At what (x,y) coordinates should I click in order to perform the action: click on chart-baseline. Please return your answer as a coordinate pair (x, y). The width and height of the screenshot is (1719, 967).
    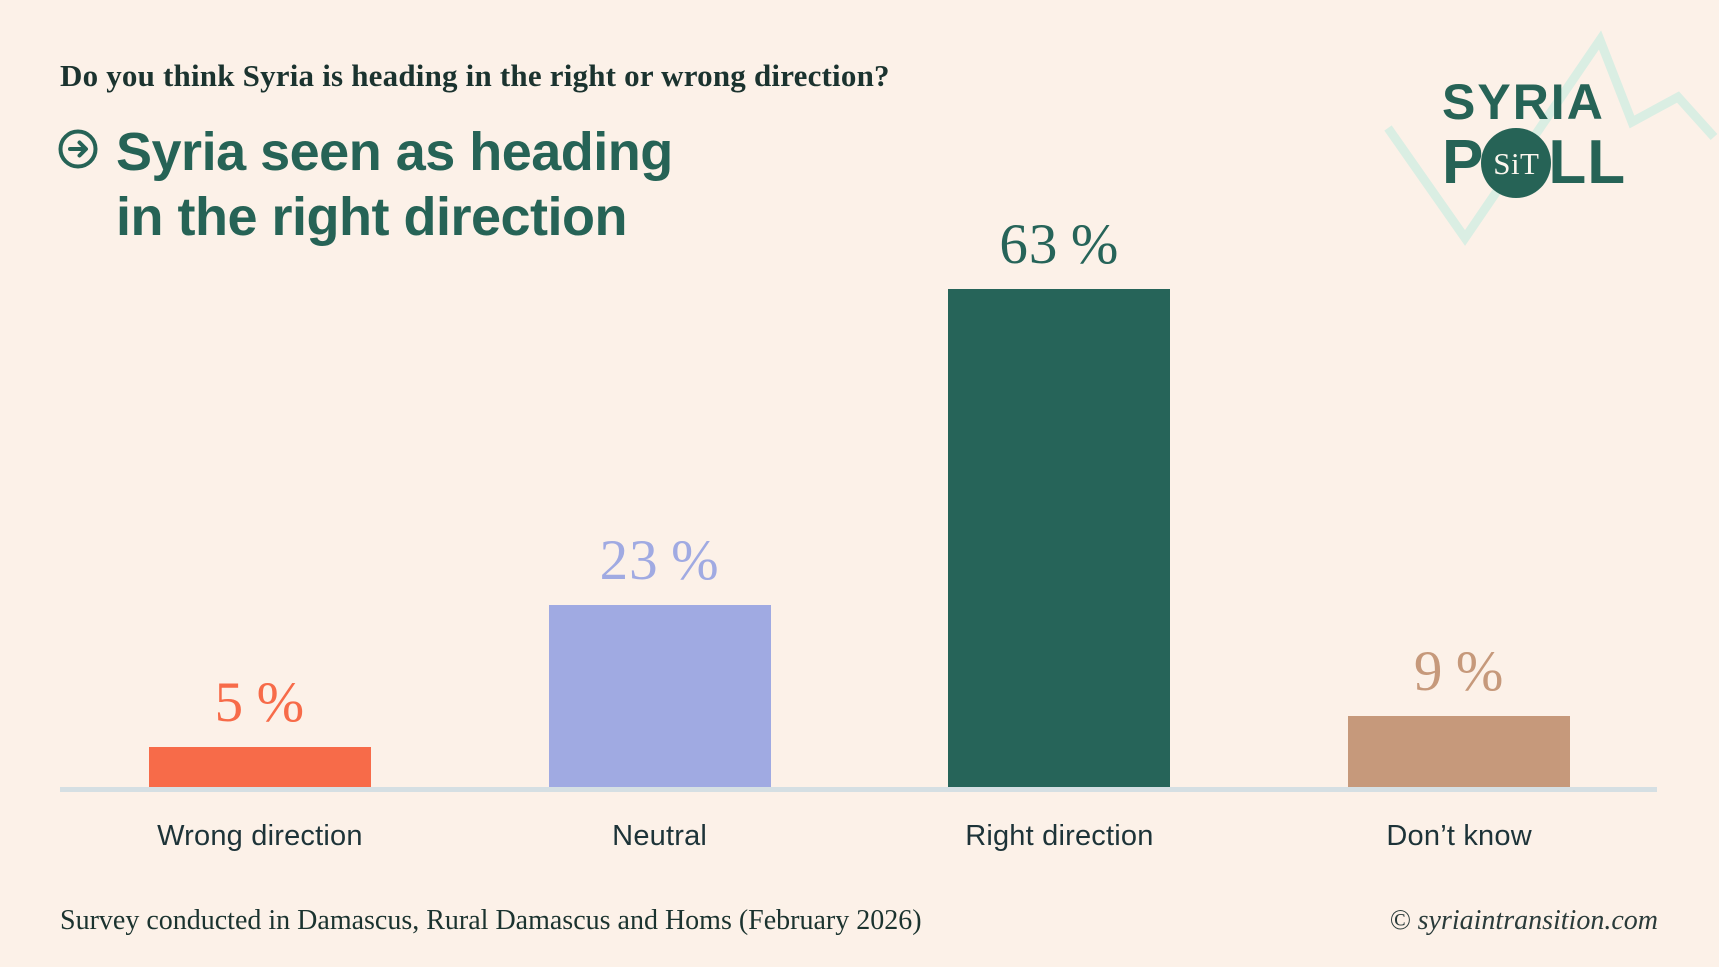
    Looking at the image, I should click on (858, 789).